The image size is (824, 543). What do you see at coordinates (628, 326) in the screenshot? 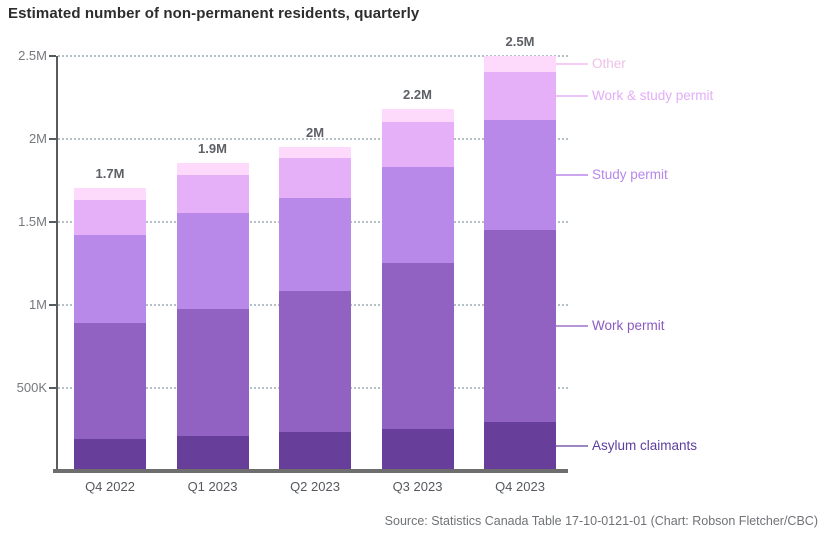
I see `legend-label-Work permit: Work permit` at bounding box center [628, 326].